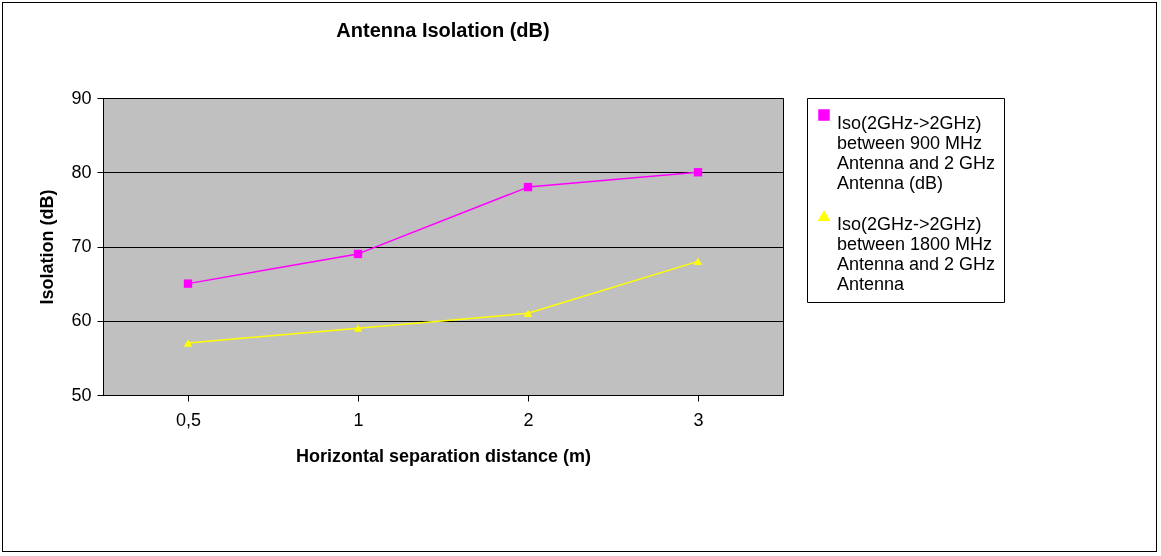 The image size is (1161, 556). I want to click on y-tick-label: 90, so click(81, 97).